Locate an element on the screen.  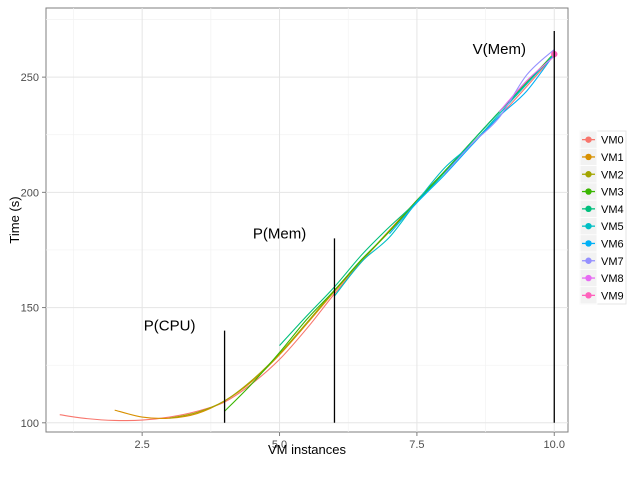
x-tick-label: 5.0 is located at coordinates (279, 445).